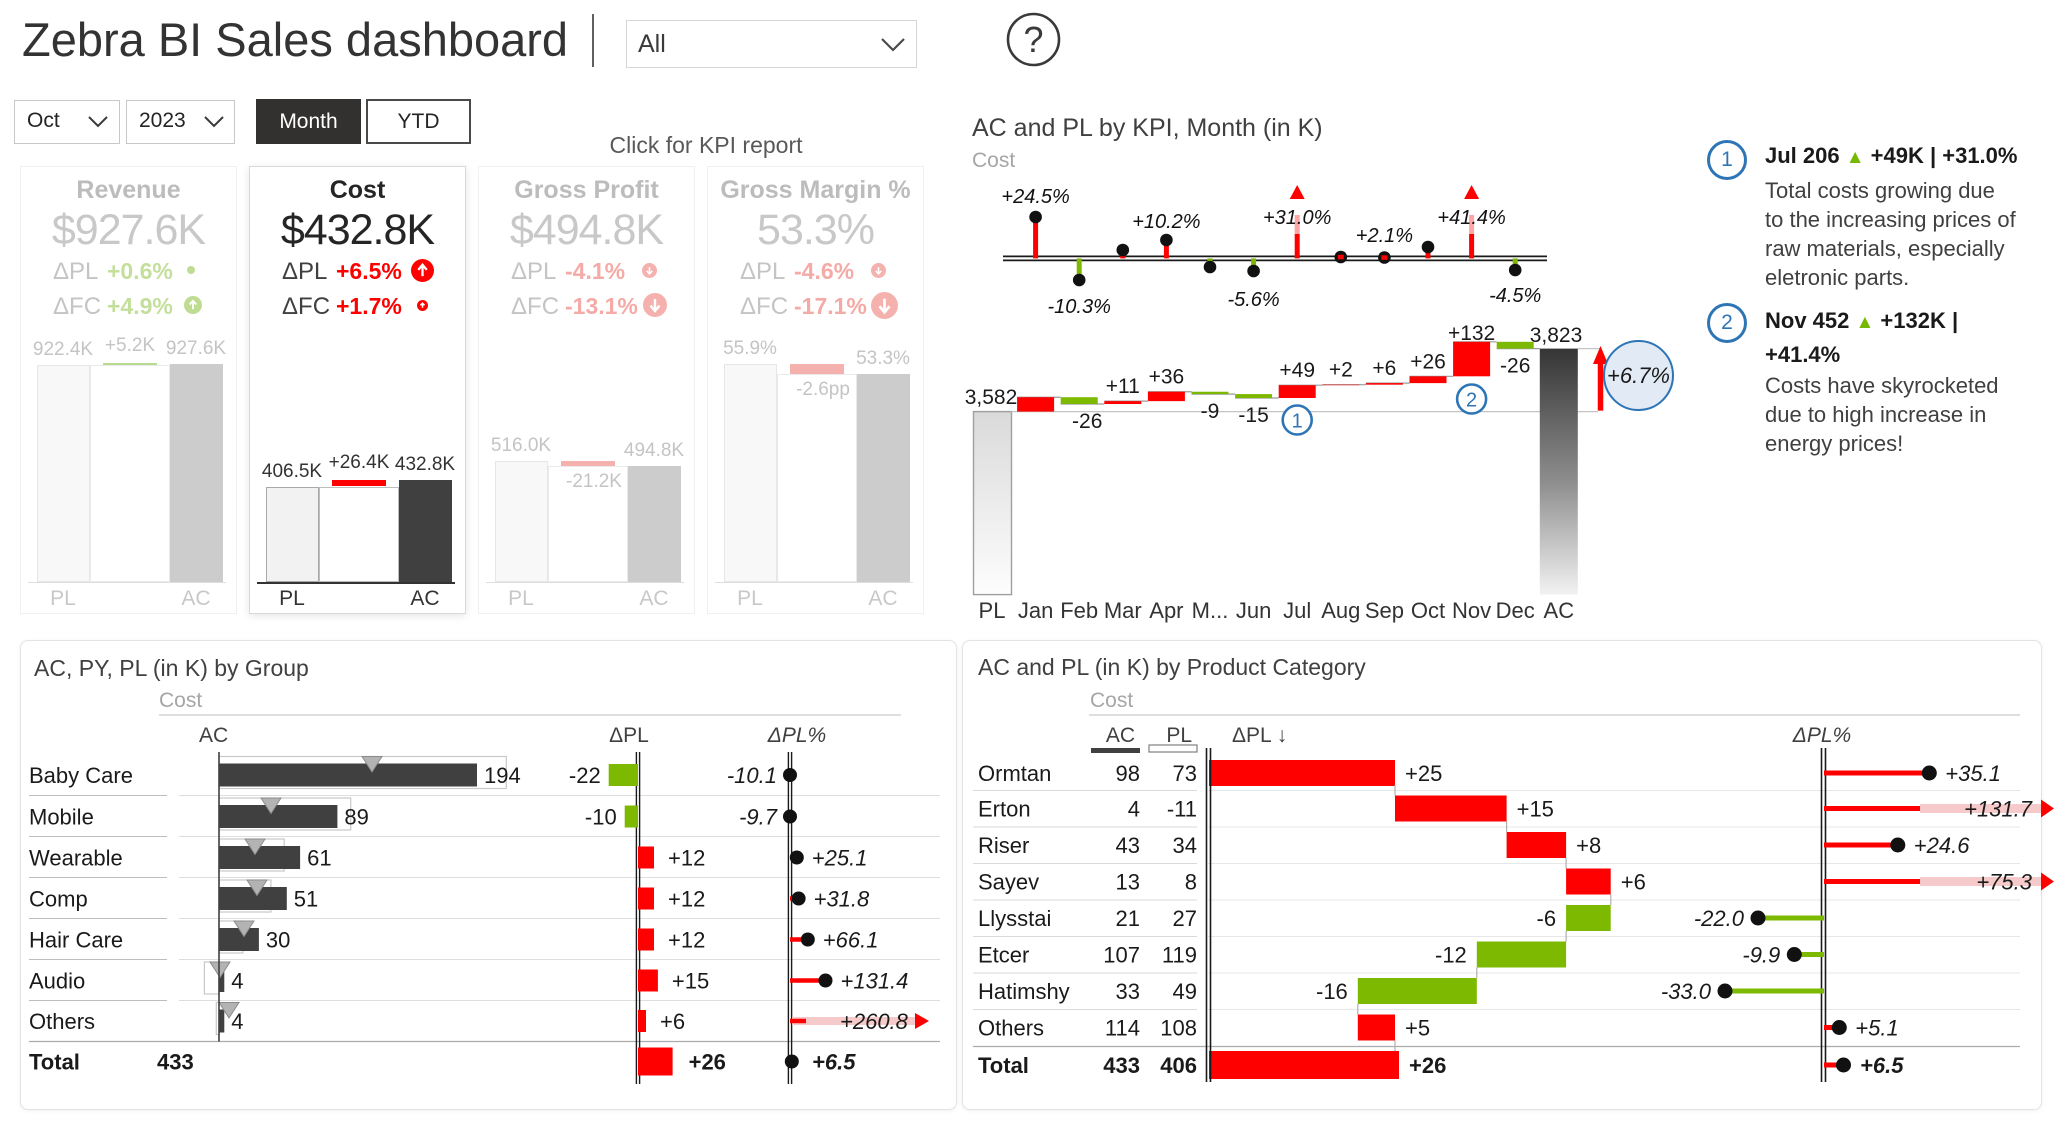 The width and height of the screenshot is (2058, 1135). I want to click on svg-text: -10.1, so click(752, 775).